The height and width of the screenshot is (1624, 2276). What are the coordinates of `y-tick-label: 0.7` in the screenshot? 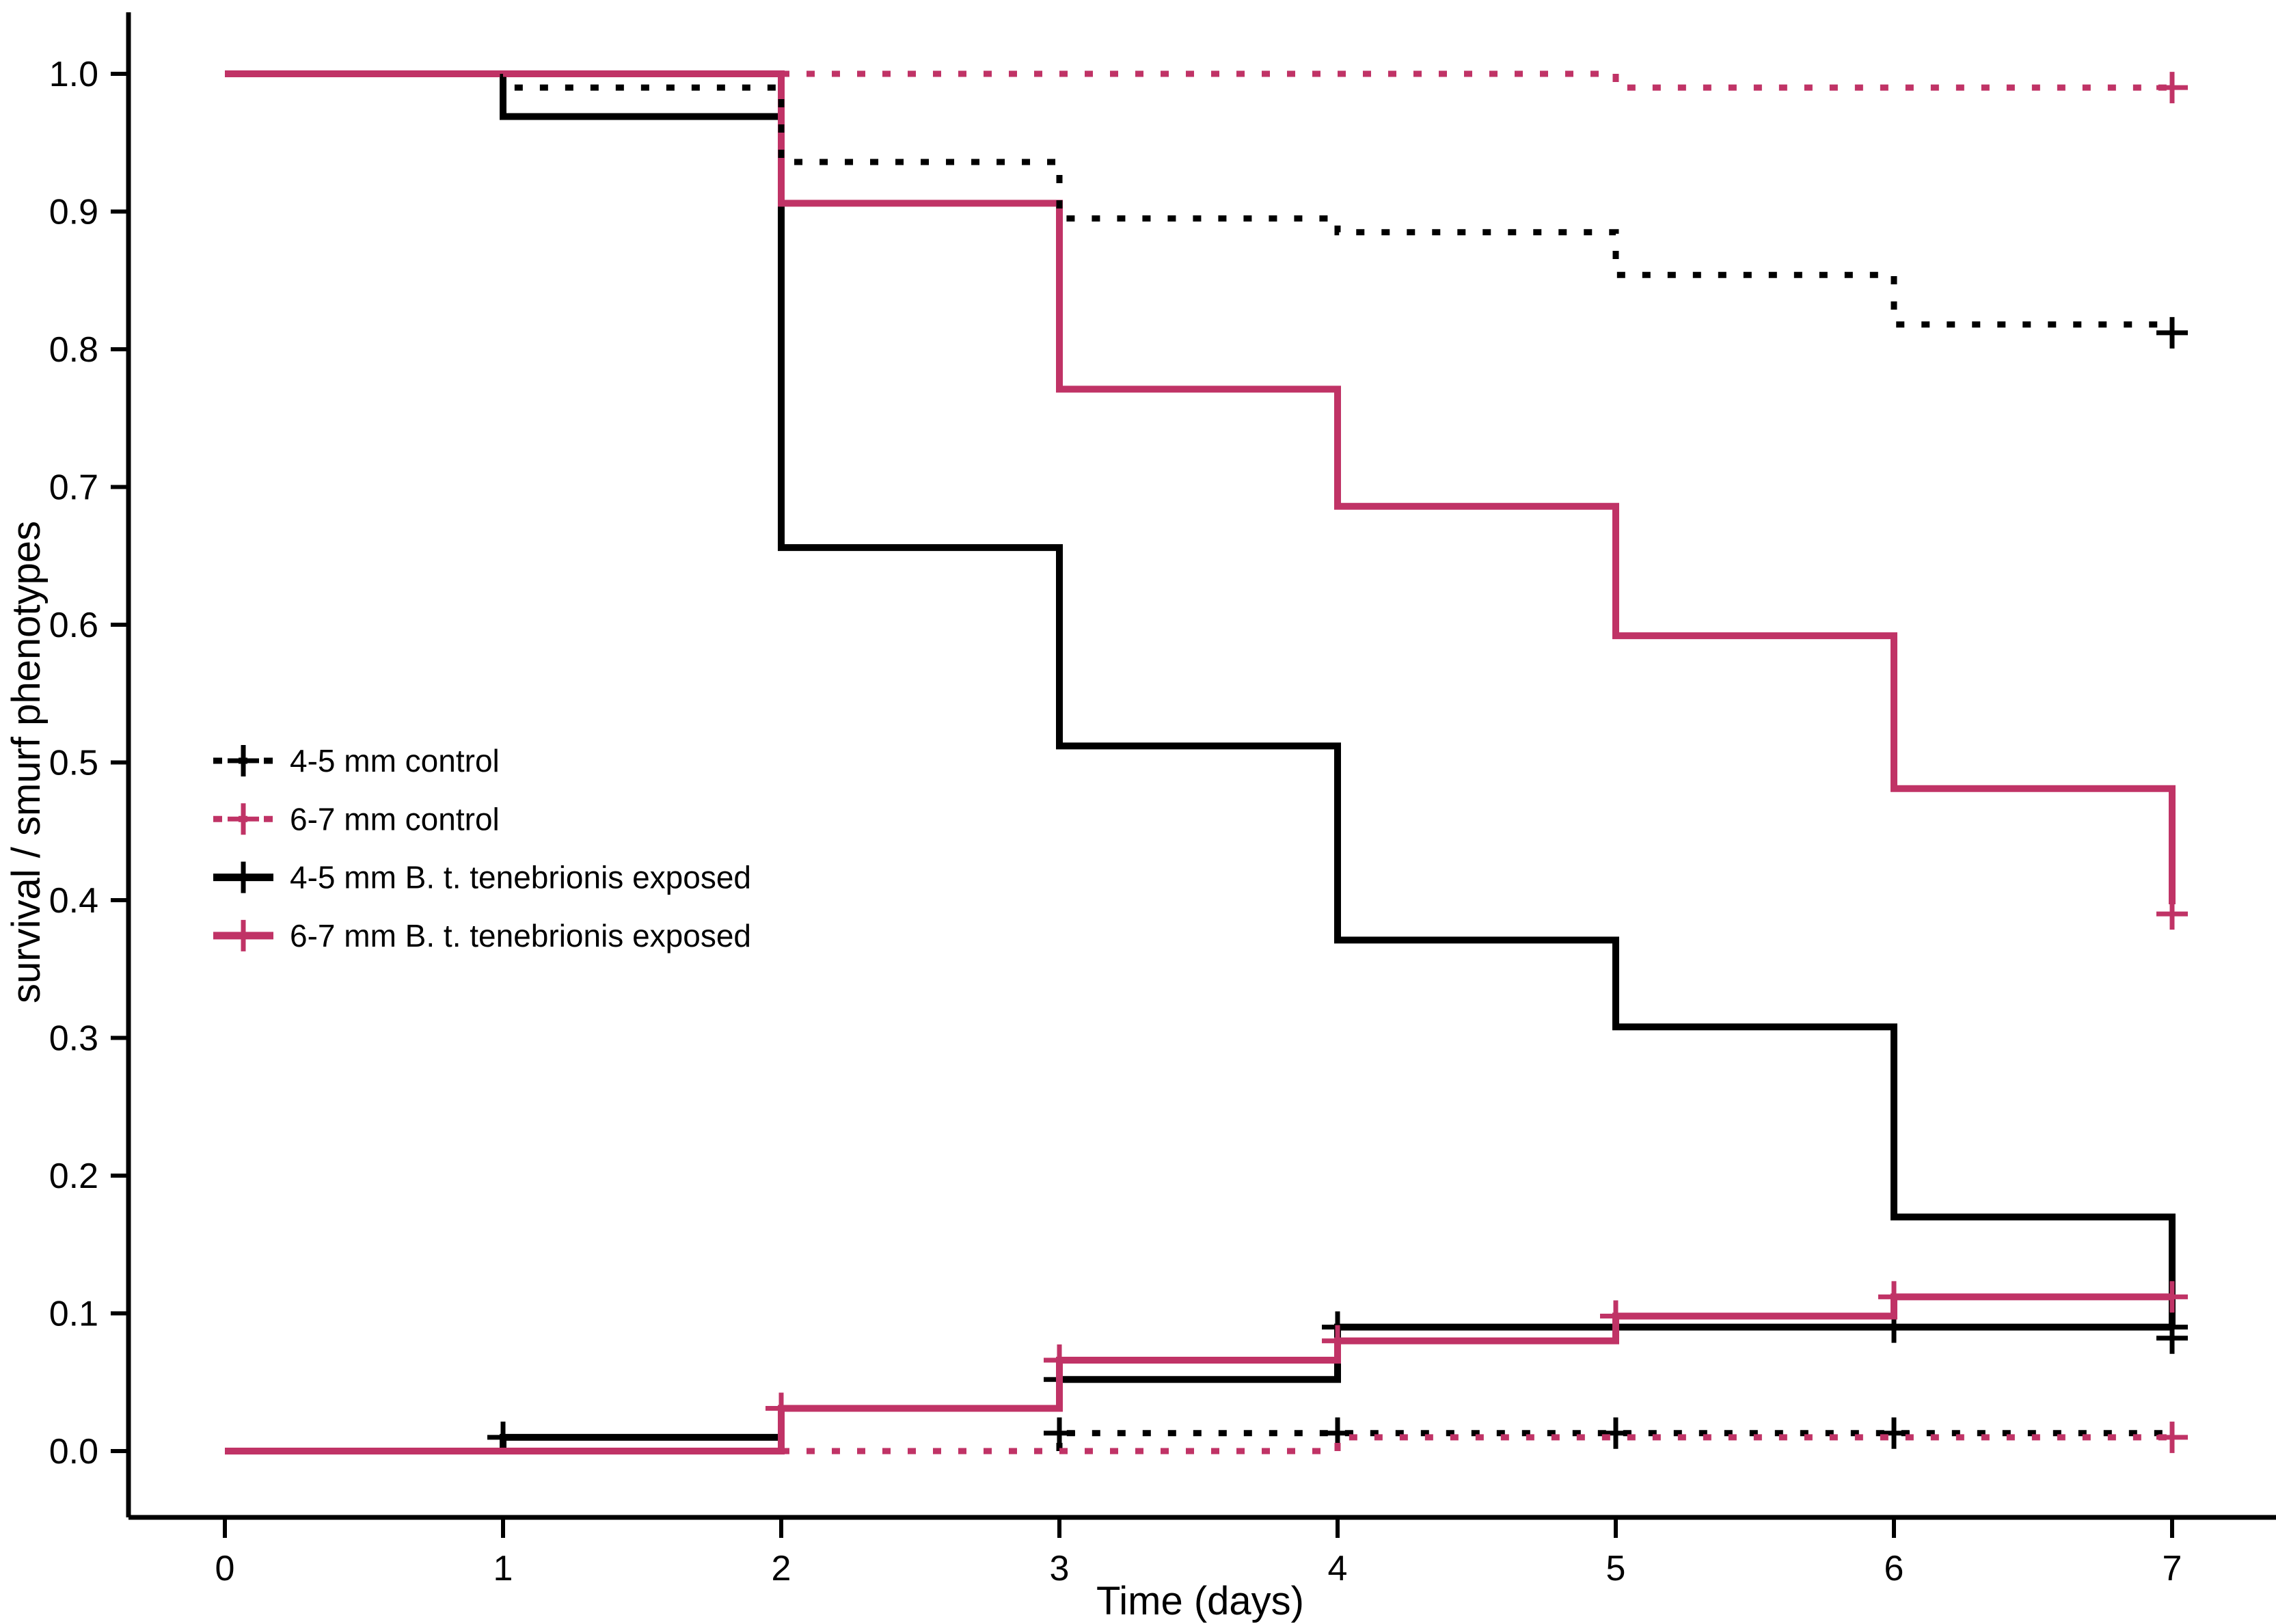 It's located at (73, 488).